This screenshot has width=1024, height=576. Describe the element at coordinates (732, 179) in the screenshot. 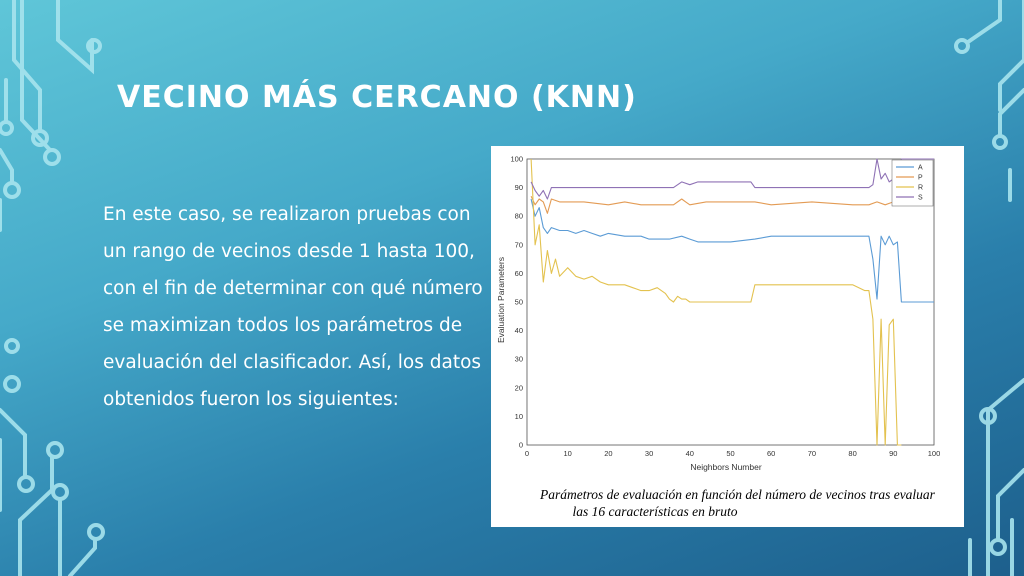

I see `series-line-S` at that location.